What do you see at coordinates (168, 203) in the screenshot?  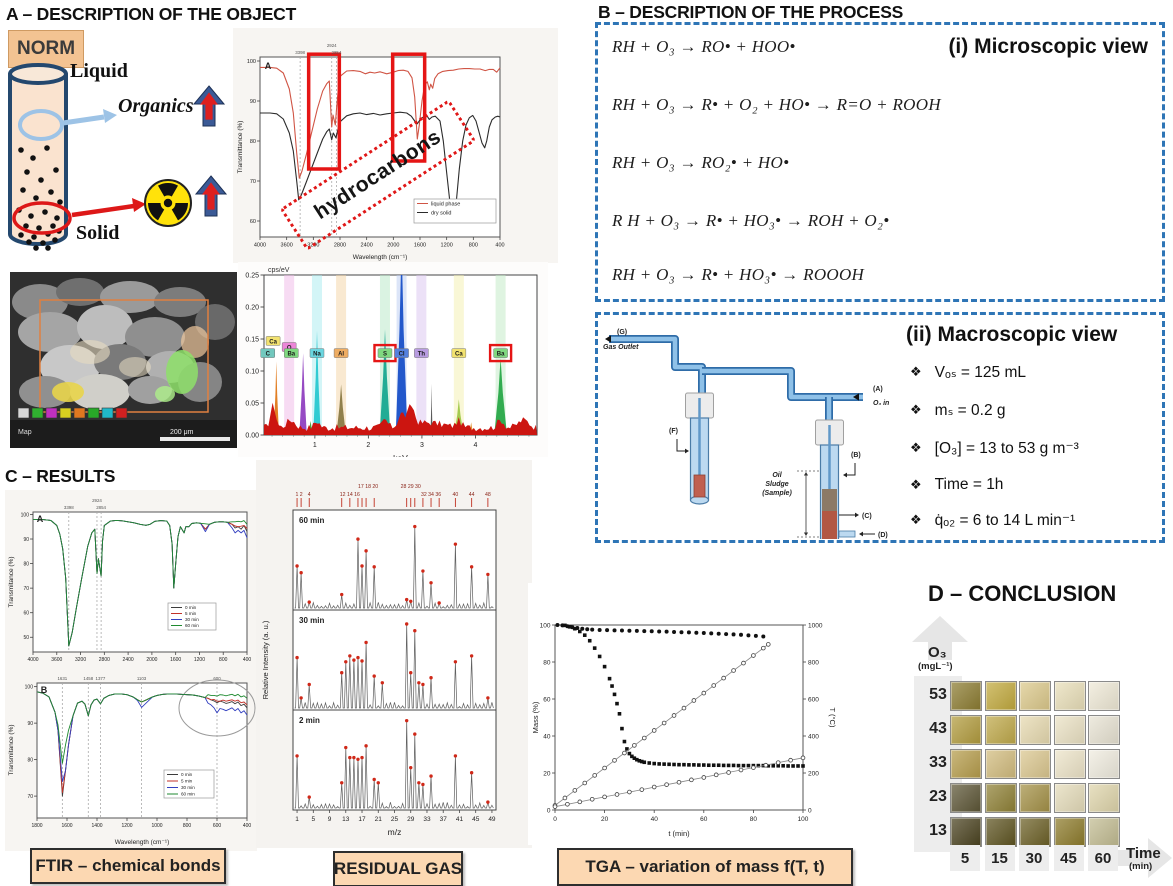 I see `radiation-icon` at bounding box center [168, 203].